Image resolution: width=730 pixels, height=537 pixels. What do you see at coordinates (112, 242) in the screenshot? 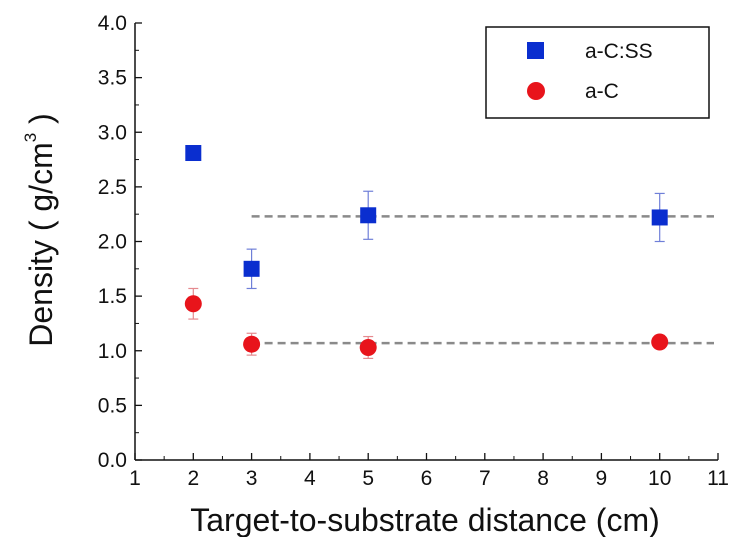
I see `y-tick-label: 2.0` at bounding box center [112, 242].